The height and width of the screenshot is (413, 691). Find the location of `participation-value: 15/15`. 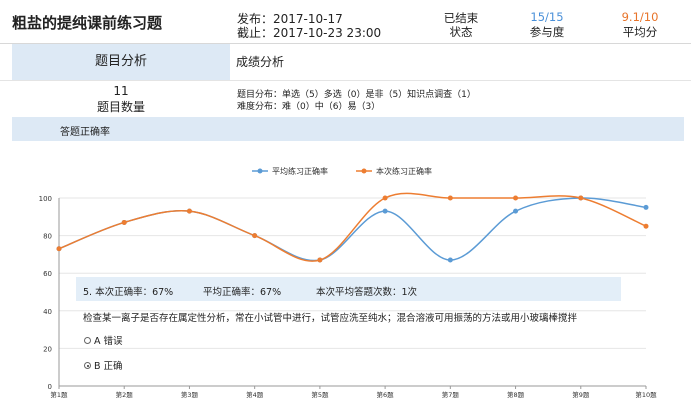

participation-value: 15/15 is located at coordinates (547, 17).